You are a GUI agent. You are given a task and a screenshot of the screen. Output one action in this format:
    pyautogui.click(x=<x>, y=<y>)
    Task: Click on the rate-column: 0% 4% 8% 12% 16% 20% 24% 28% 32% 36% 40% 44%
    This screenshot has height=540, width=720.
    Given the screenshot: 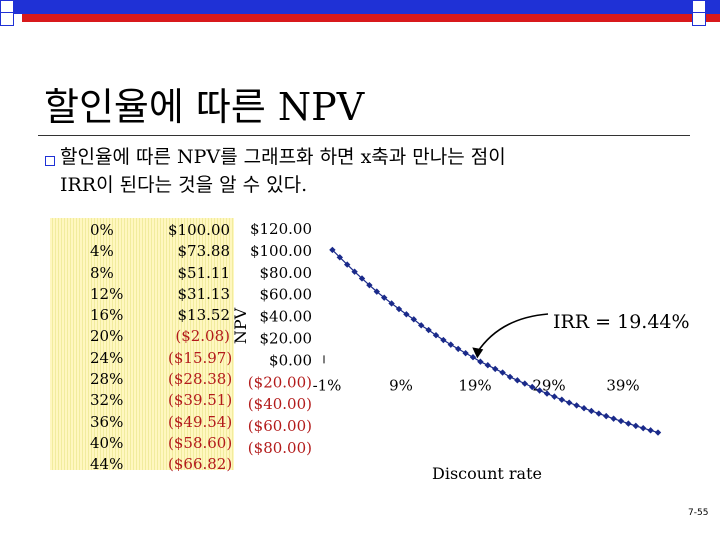 What is the action you would take?
    pyautogui.click(x=106, y=348)
    